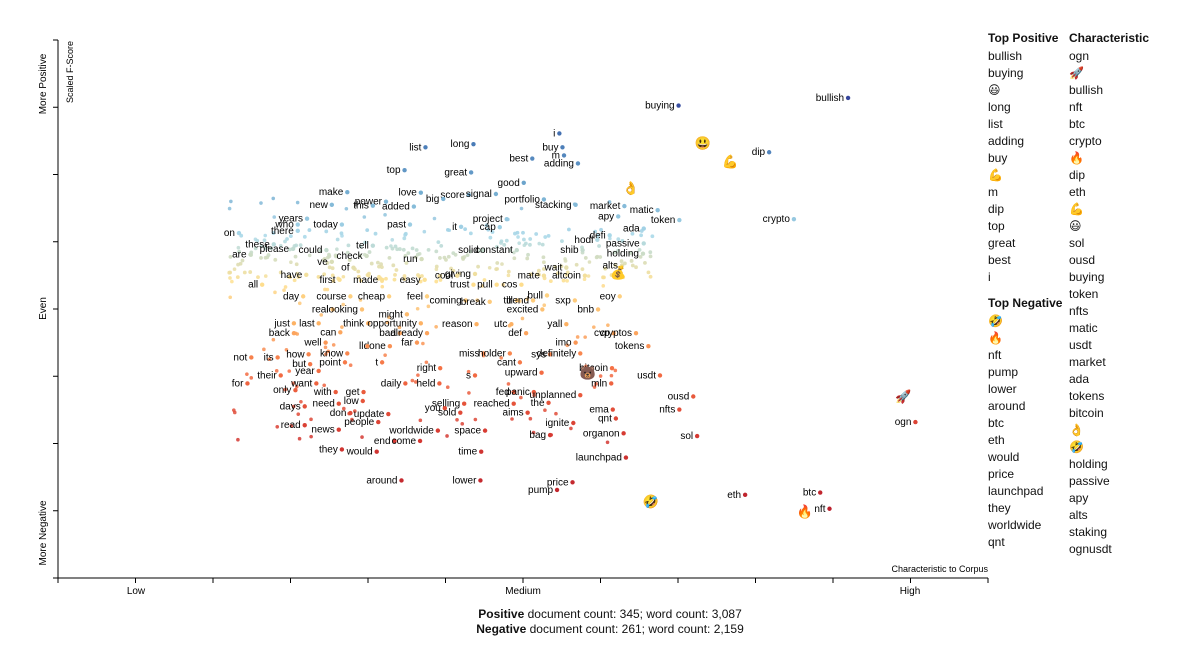 The height and width of the screenshot is (650, 1200). What do you see at coordinates (996, 542) in the screenshot?
I see `top-negative-term: qnt` at bounding box center [996, 542].